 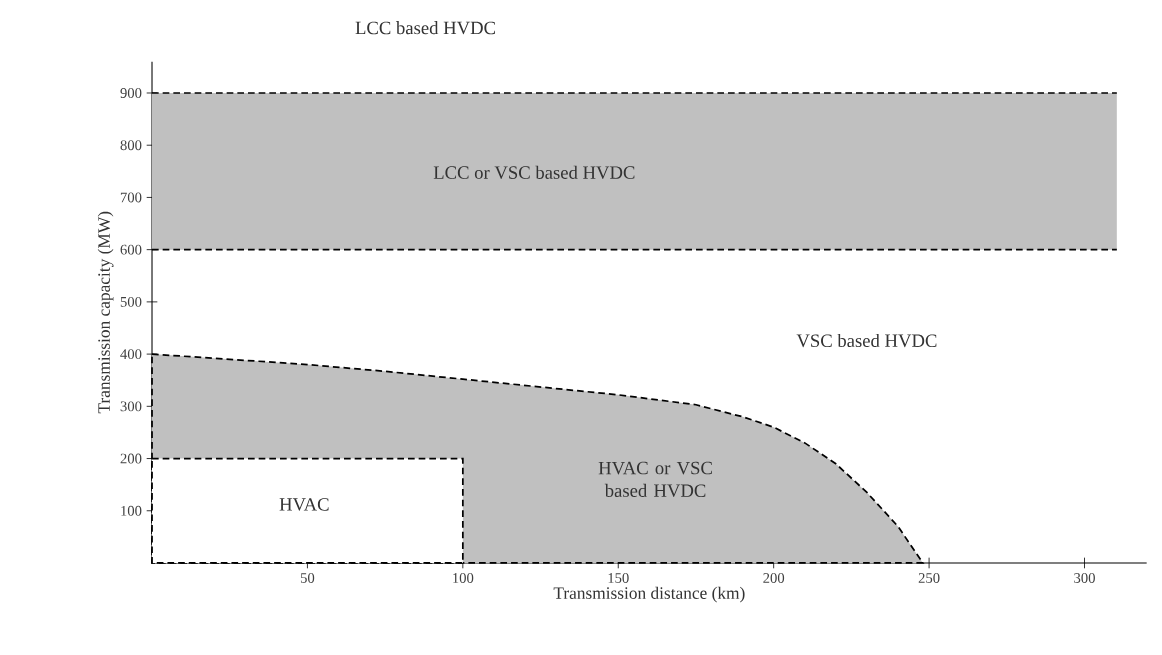 What do you see at coordinates (618, 578) in the screenshot?
I see `x-tick-label: 150` at bounding box center [618, 578].